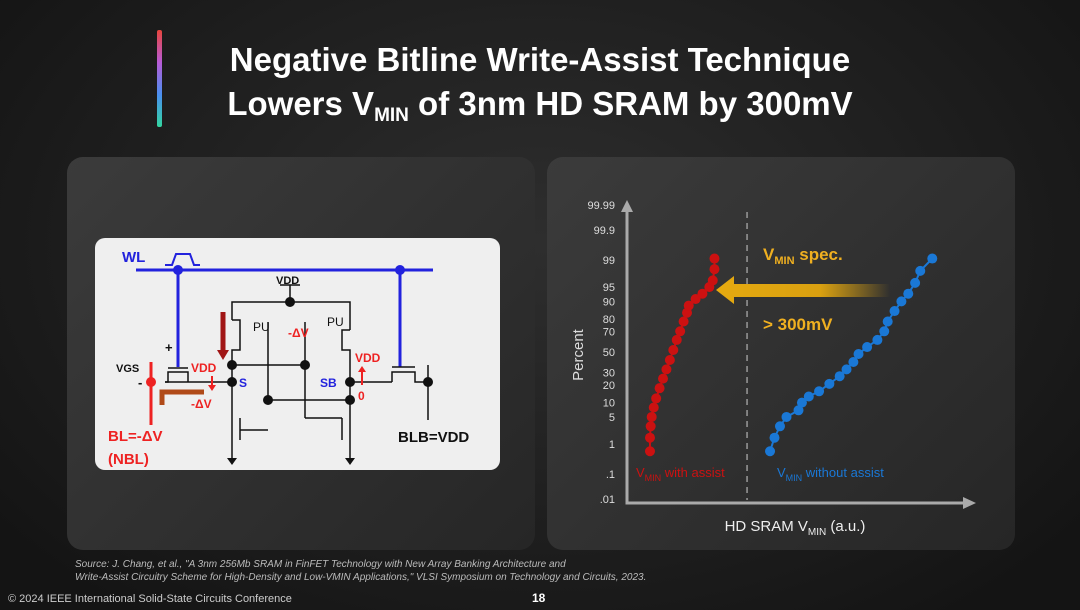  Describe the element at coordinates (328, 383) in the screenshot. I see `sb-node-label: SB` at that location.